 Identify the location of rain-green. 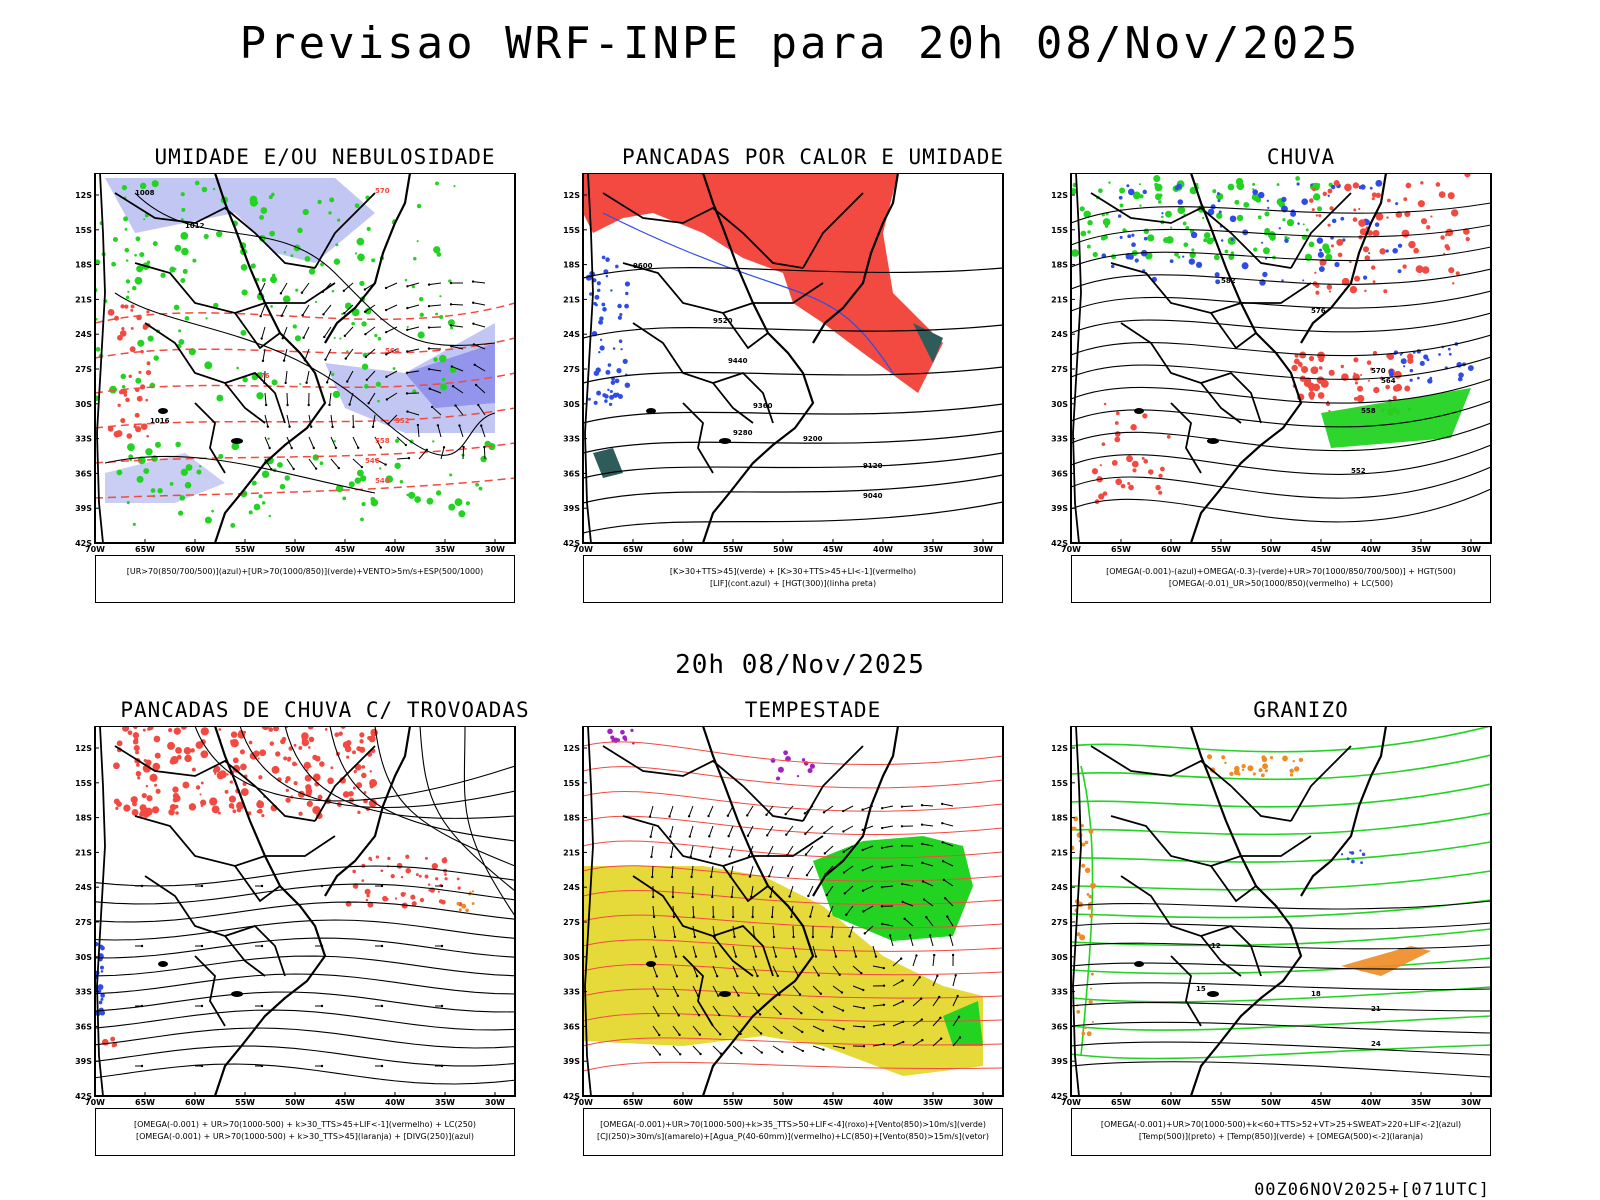
(1141, 196).